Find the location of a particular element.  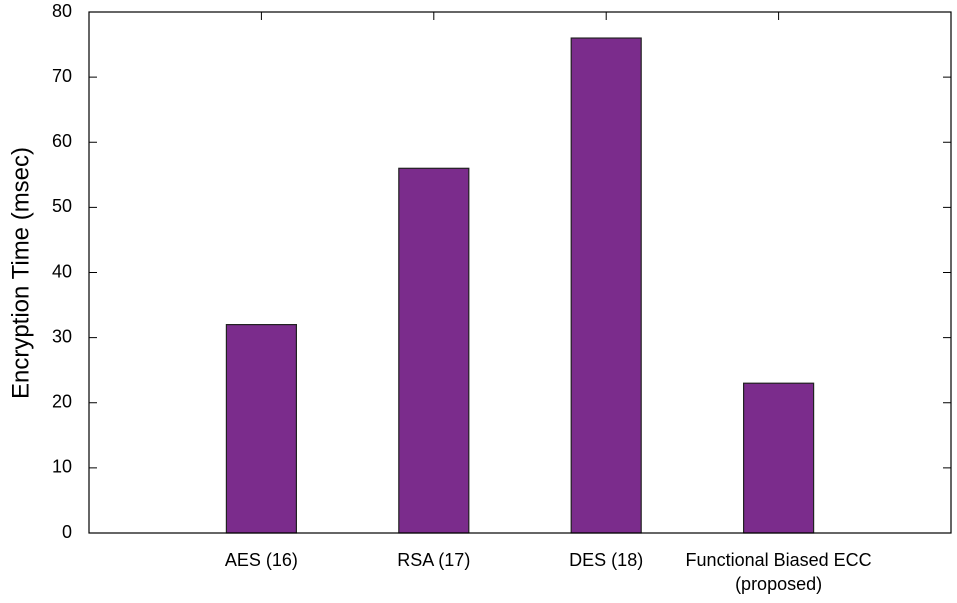

y-tick-label: 50 is located at coordinates (62, 206).